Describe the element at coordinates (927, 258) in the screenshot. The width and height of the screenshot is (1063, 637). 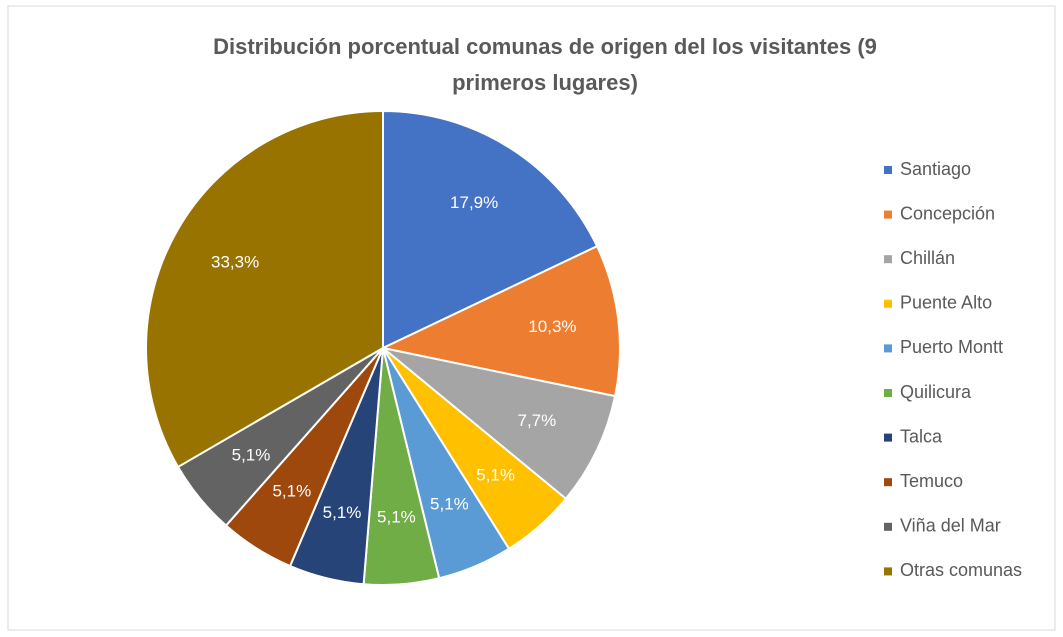
I see `legend-label: Chillán` at that location.